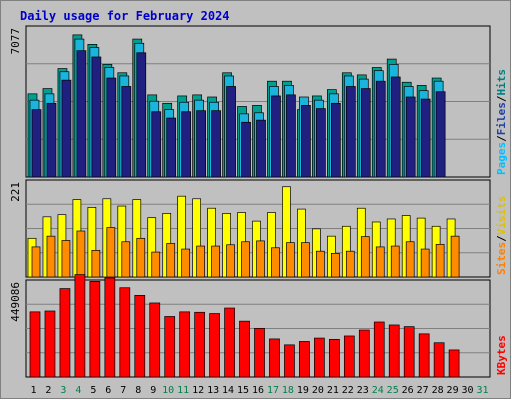 The width and height of the screenshot is (512, 400). I want to click on x-tick-day-16: 16, so click(258, 390).